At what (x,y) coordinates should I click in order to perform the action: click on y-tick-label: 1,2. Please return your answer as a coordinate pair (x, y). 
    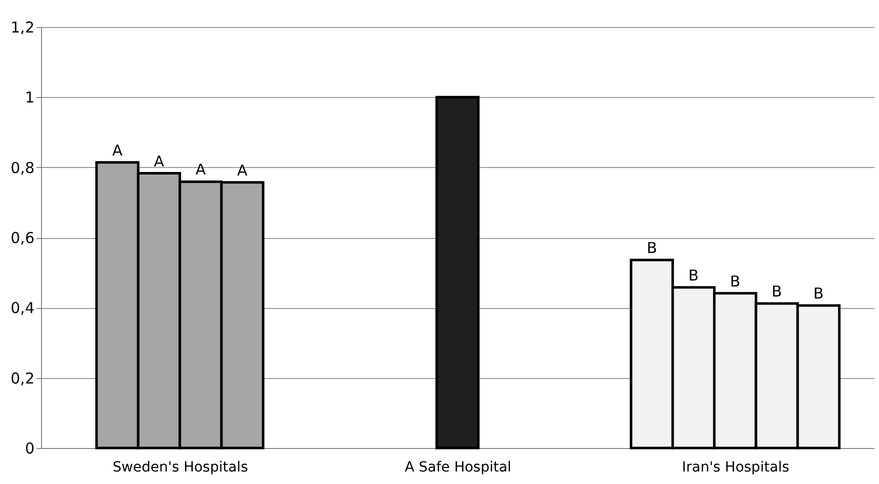
    Looking at the image, I should click on (22, 27).